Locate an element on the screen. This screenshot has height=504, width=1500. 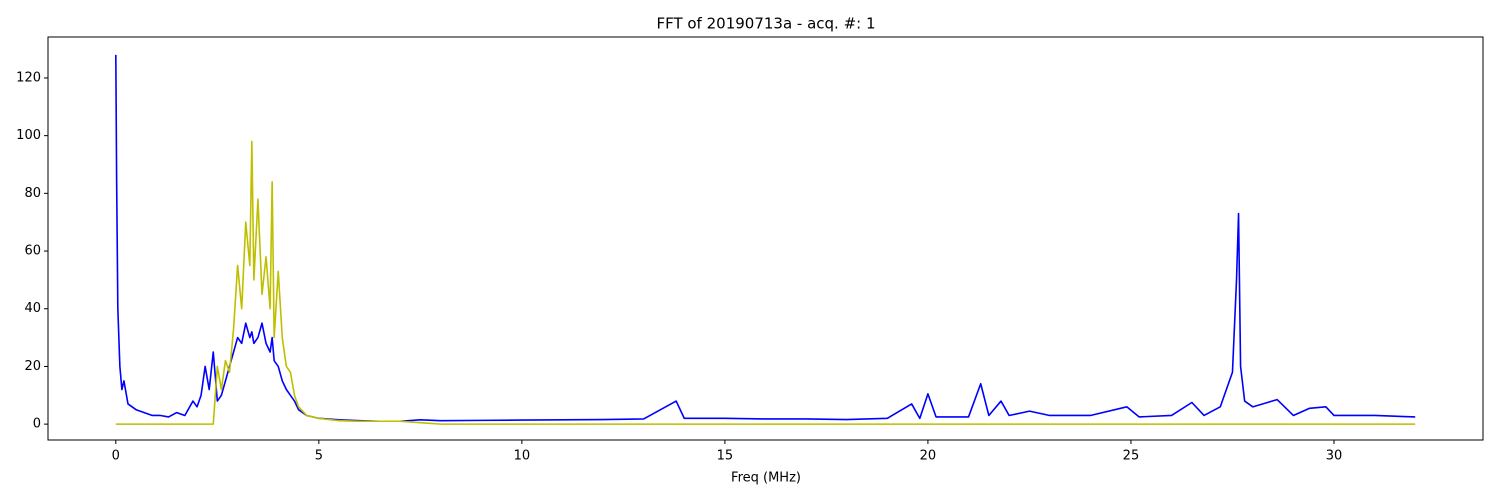
y-tick-label: 60 is located at coordinates (32, 251).